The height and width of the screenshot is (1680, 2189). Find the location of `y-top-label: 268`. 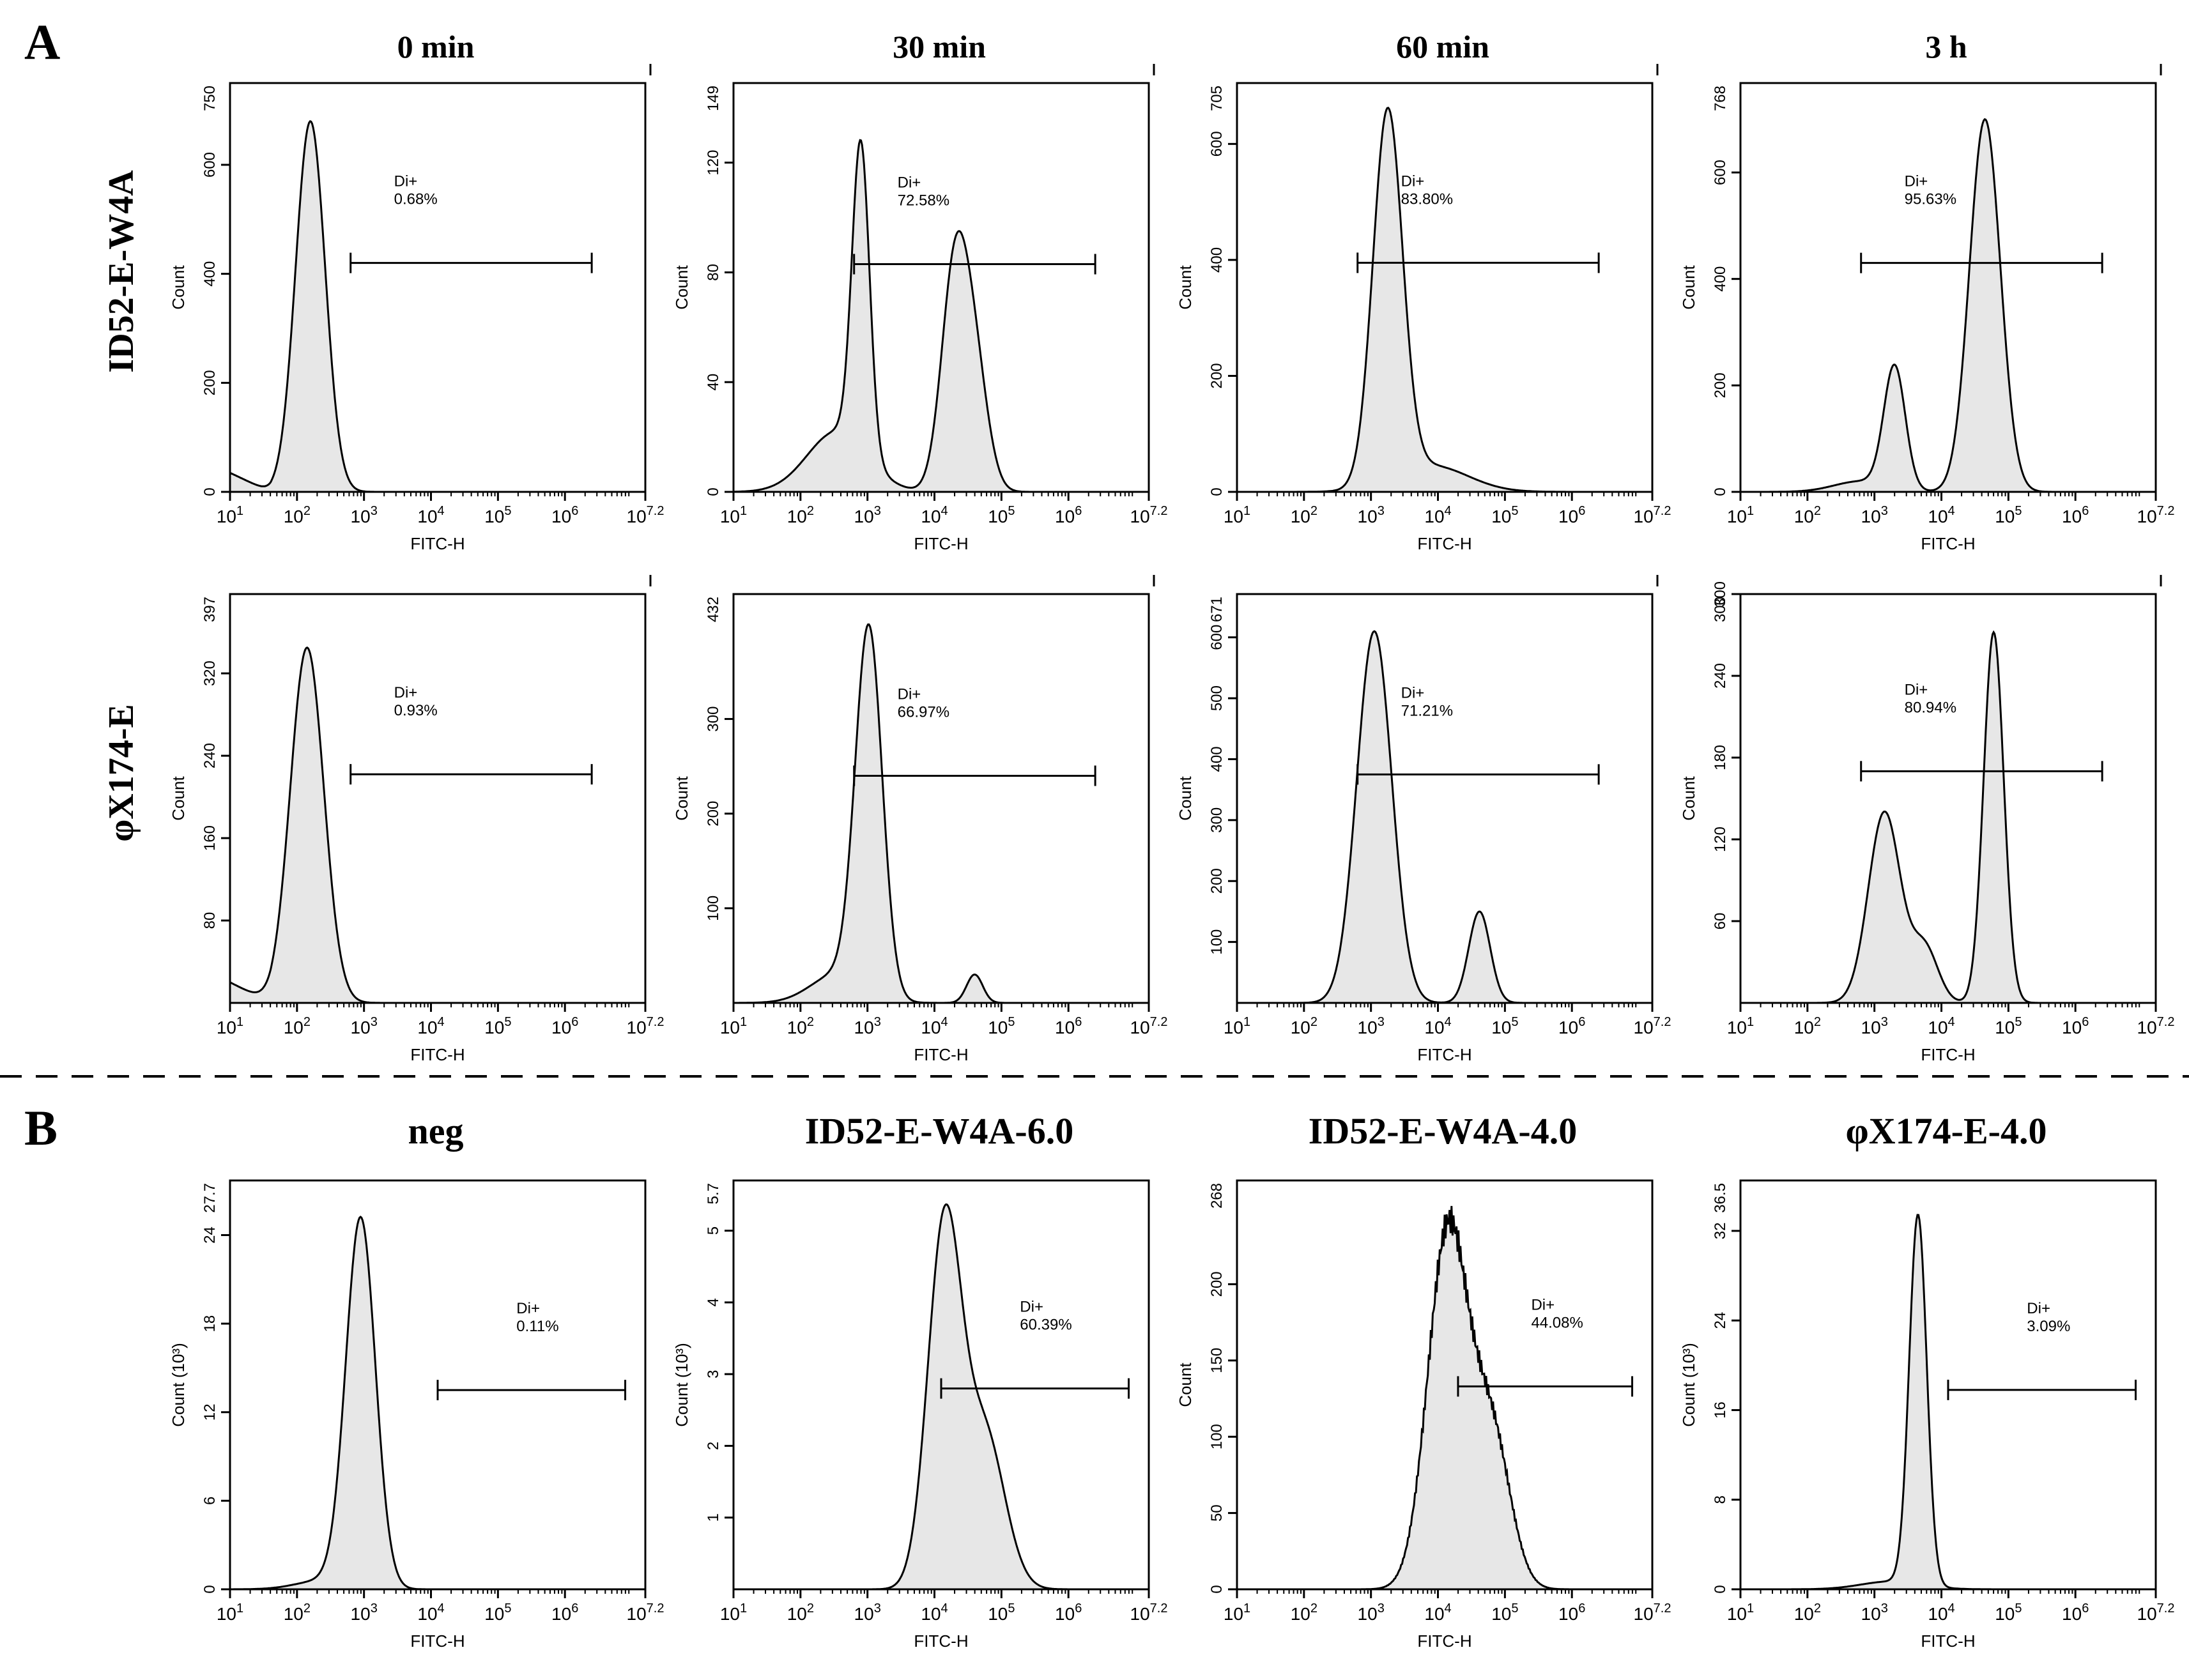

y-top-label: 268 is located at coordinates (1216, 1196).